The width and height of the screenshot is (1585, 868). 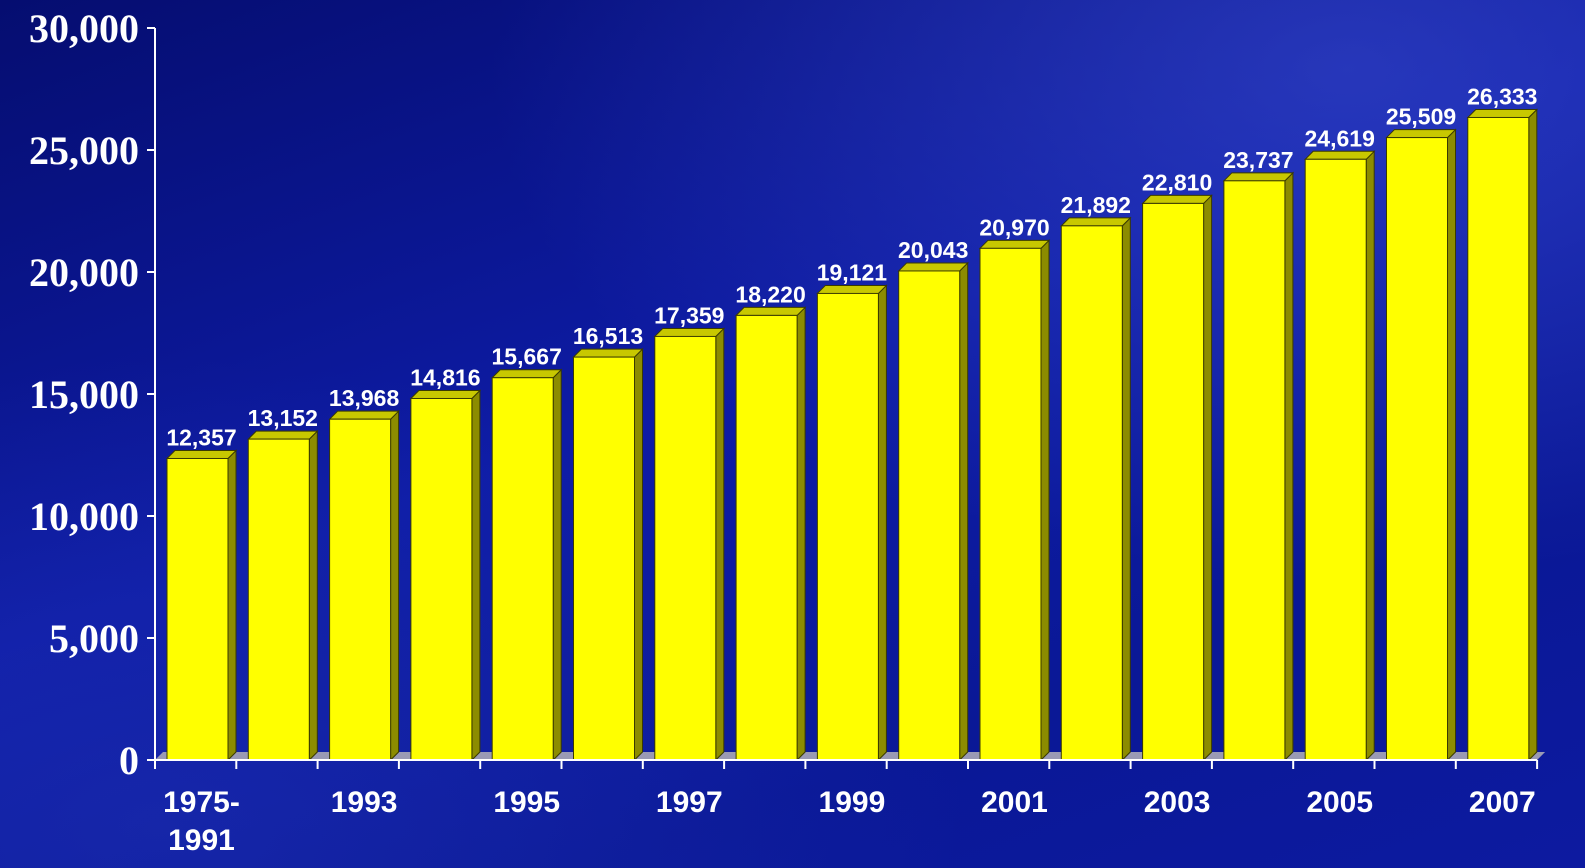 What do you see at coordinates (201, 821) in the screenshot?
I see `x-tick-label: 1975-1991` at bounding box center [201, 821].